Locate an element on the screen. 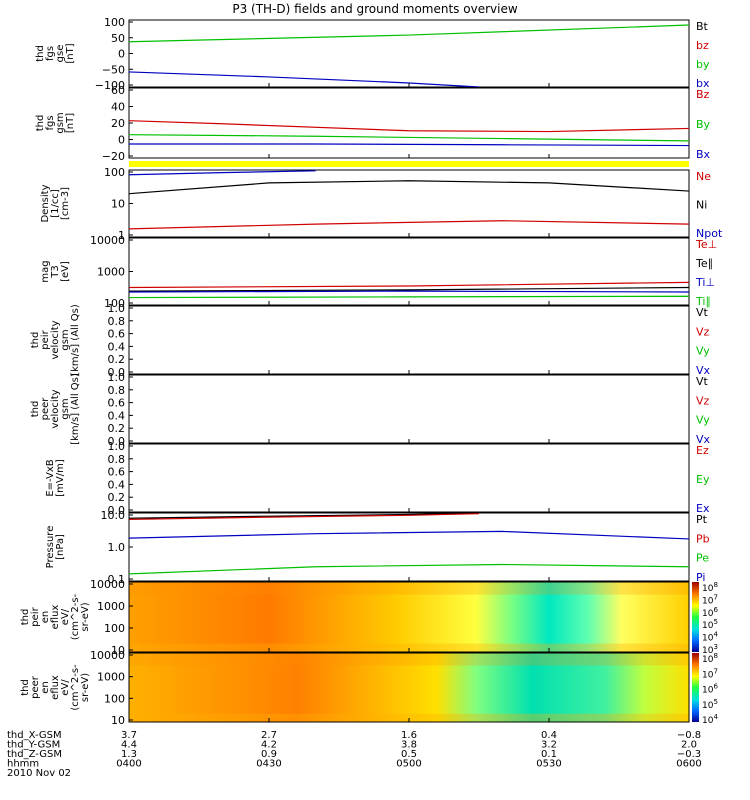 The height and width of the screenshot is (800, 750). legend-entry: Ey is located at coordinates (703, 479).